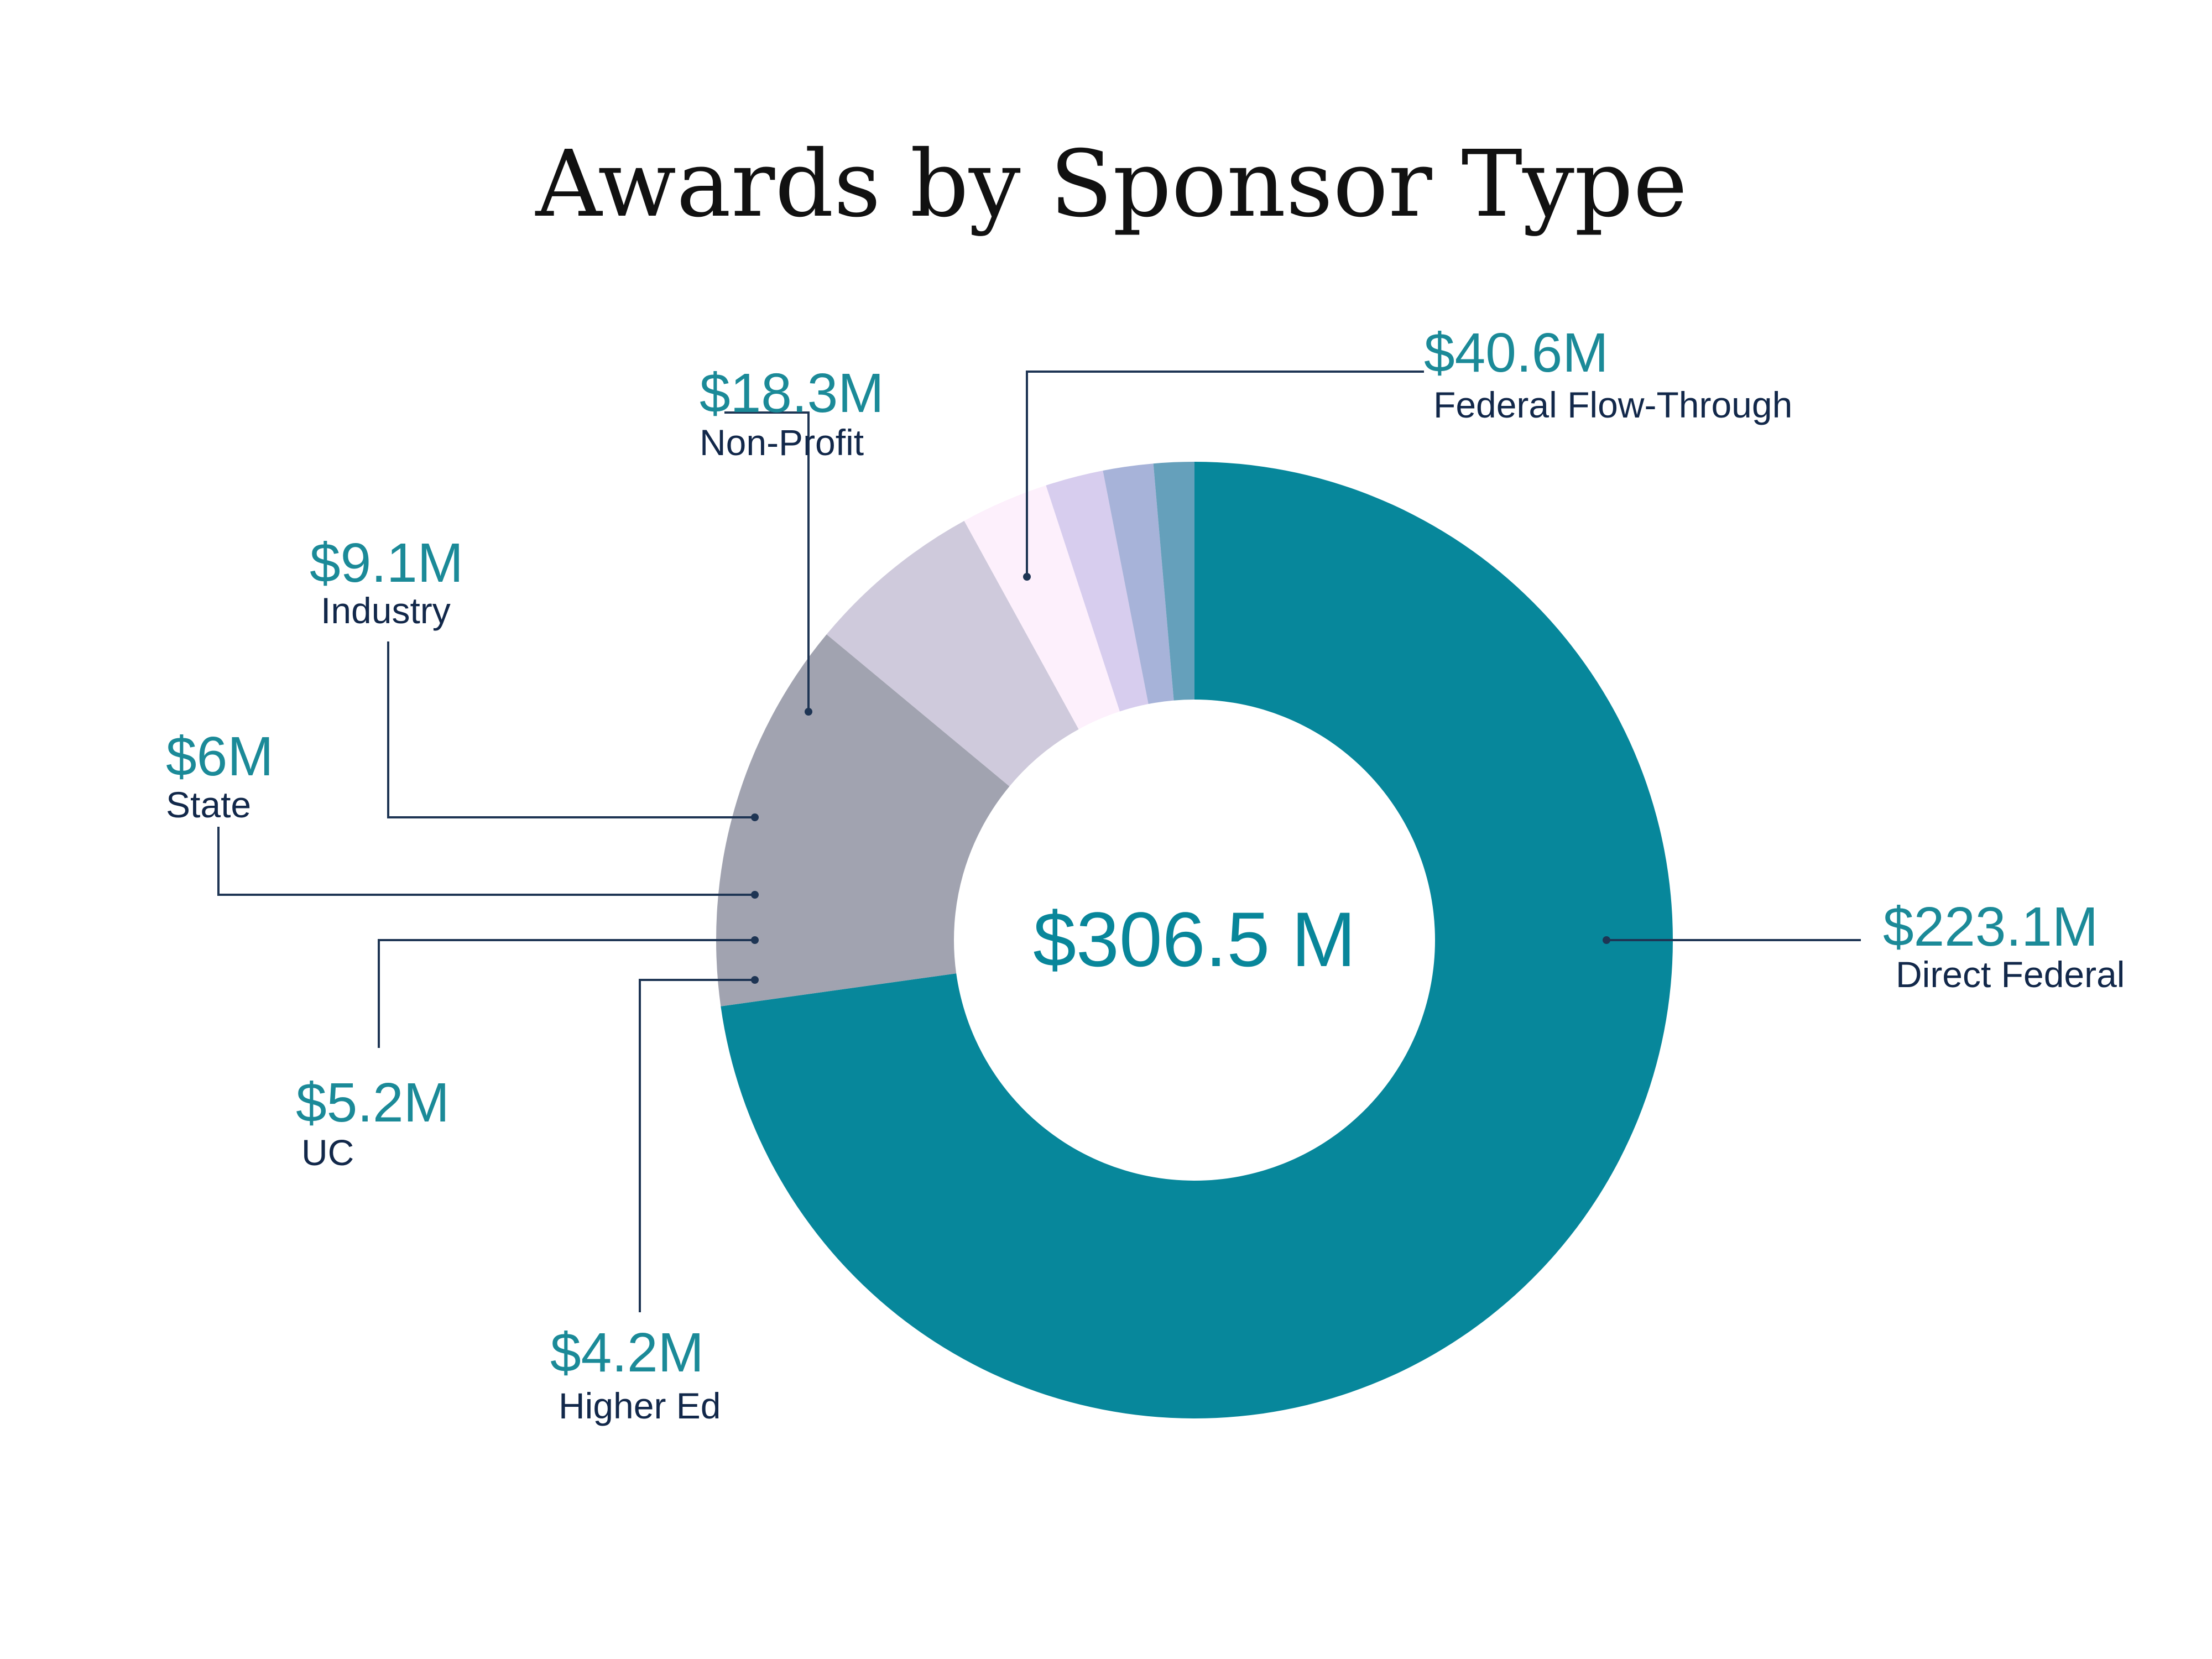 Image resolution: width=2212 pixels, height=1659 pixels. I want to click on value-label-non-profit: $18.3M, so click(792, 393).